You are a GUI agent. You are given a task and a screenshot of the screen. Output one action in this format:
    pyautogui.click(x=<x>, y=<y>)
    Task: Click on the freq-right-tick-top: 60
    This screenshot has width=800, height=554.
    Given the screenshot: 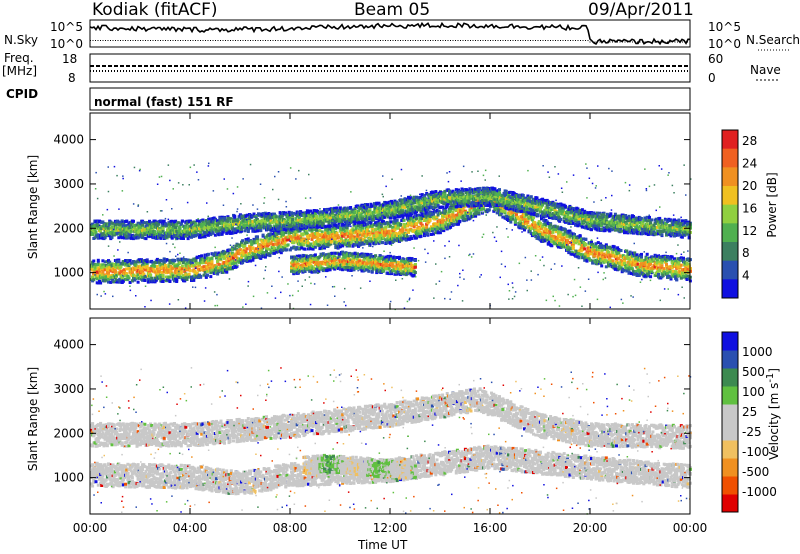 What is the action you would take?
    pyautogui.click(x=716, y=59)
    